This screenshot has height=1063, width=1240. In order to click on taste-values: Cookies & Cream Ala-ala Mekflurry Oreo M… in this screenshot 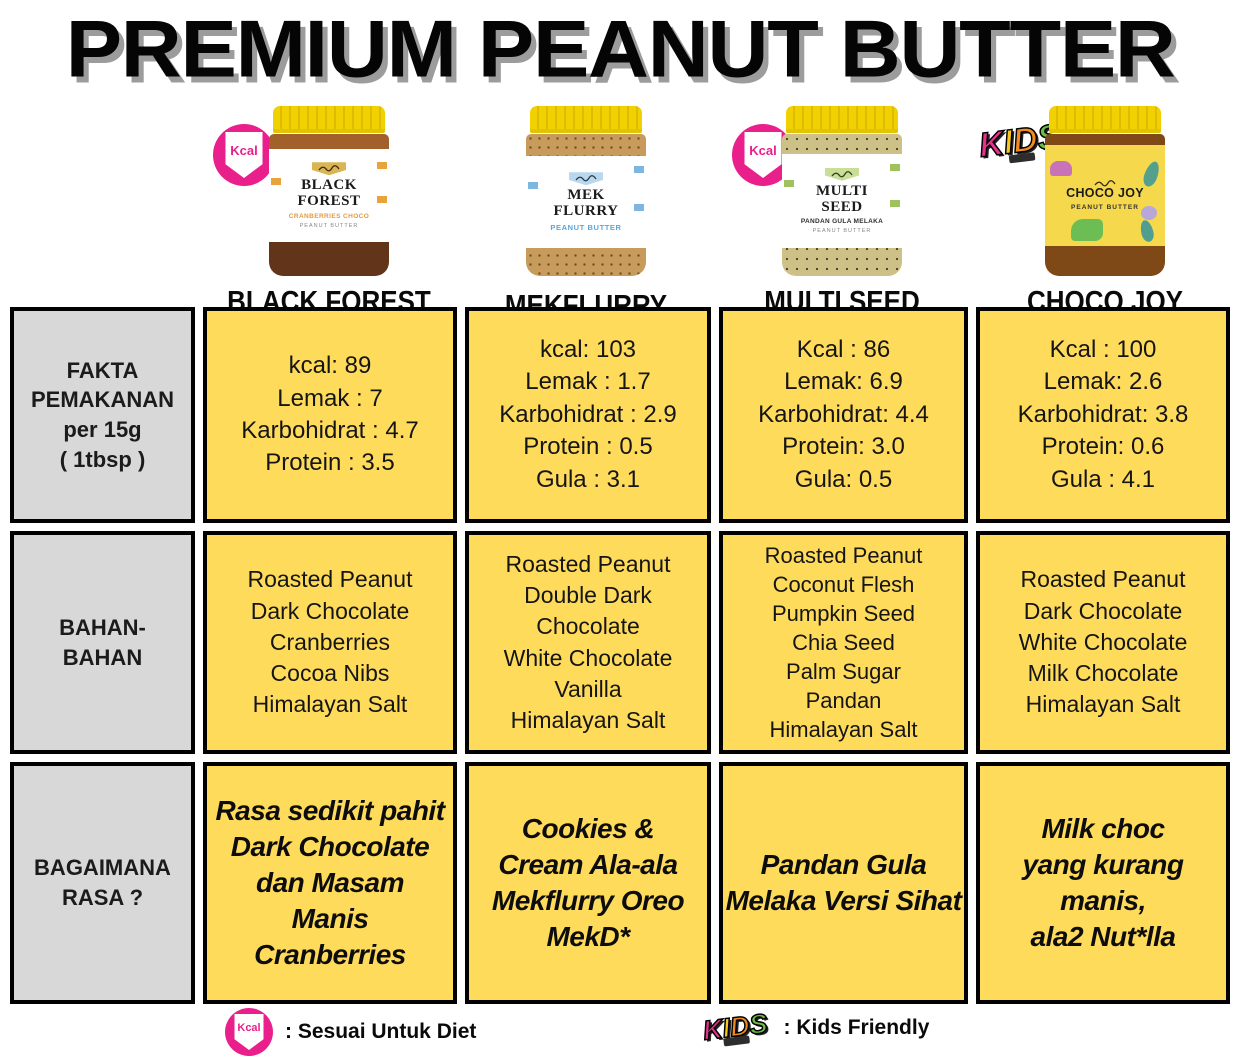, I will do `click(588, 882)`.